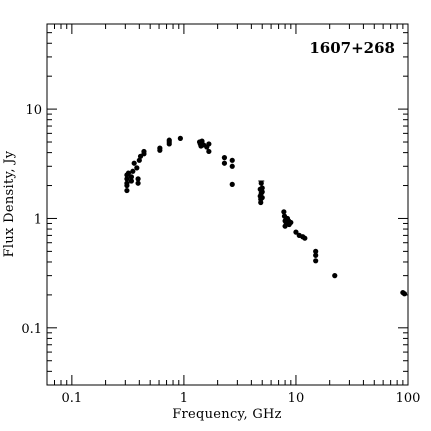  Describe the element at coordinates (33, 110) in the screenshot. I see `y-tick-label: 10` at that location.